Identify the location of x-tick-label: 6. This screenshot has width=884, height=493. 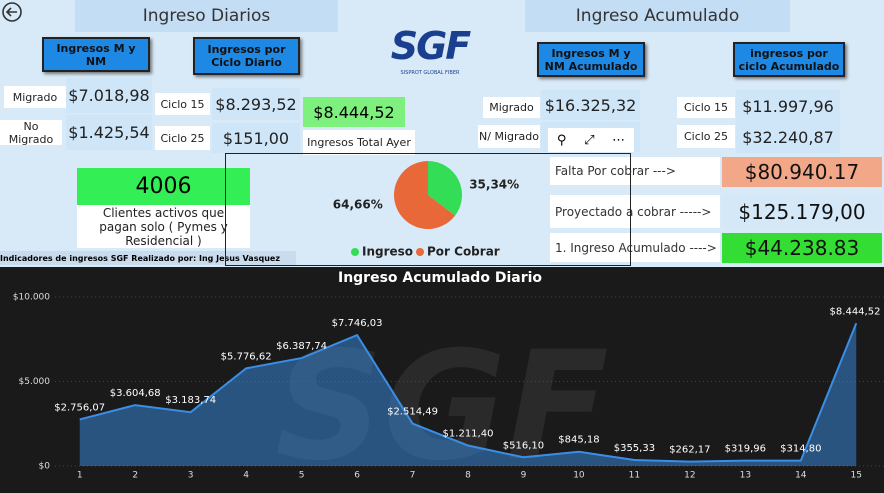
(357, 476).